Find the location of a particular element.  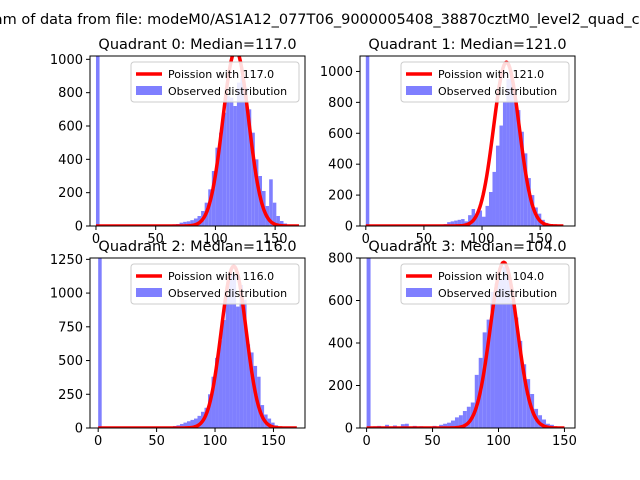

legend: Poission with 121.0 Observed distribution is located at coordinates (485, 82).